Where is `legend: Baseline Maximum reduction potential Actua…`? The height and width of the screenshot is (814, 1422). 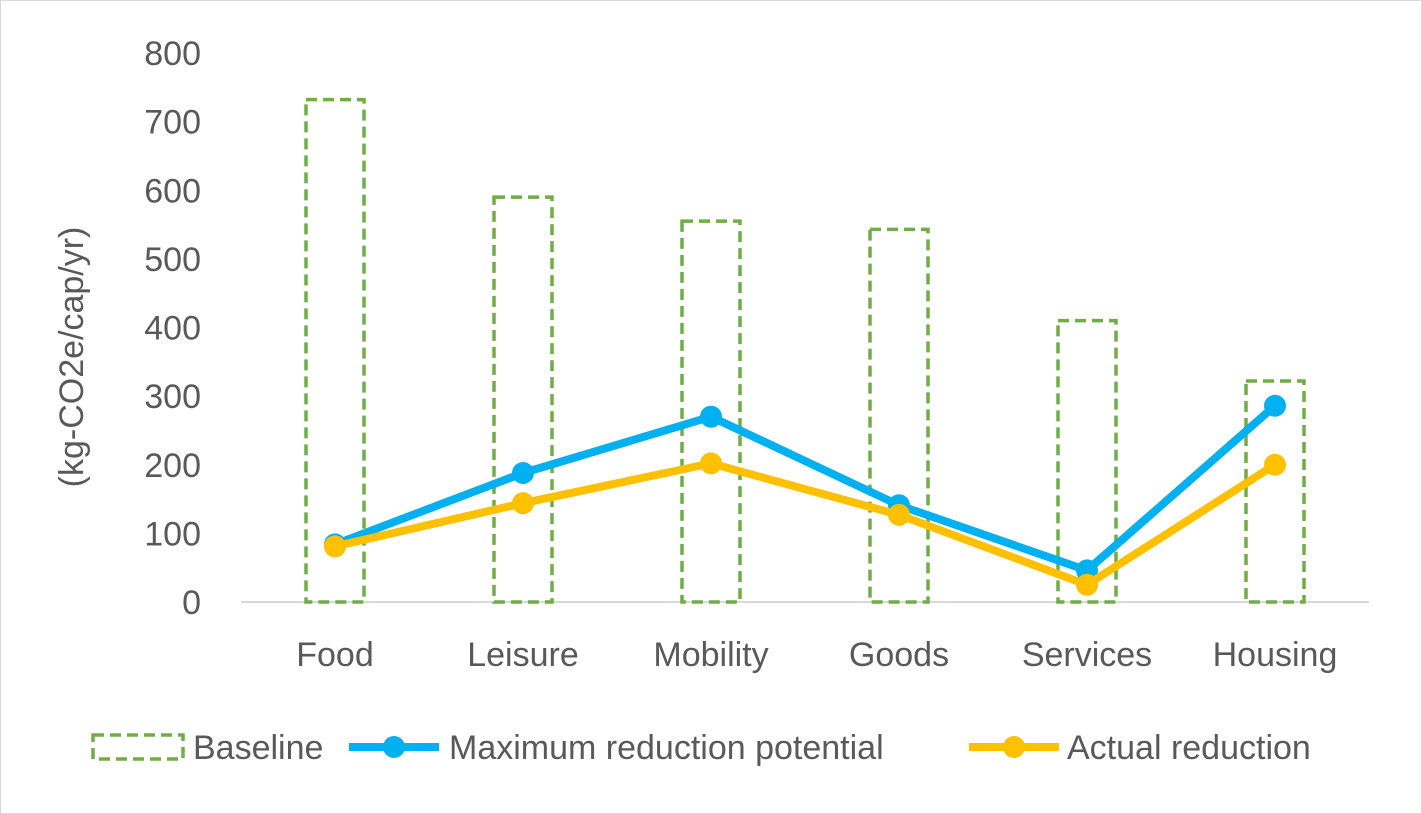 legend: Baseline Maximum reduction potential Actua… is located at coordinates (701, 748).